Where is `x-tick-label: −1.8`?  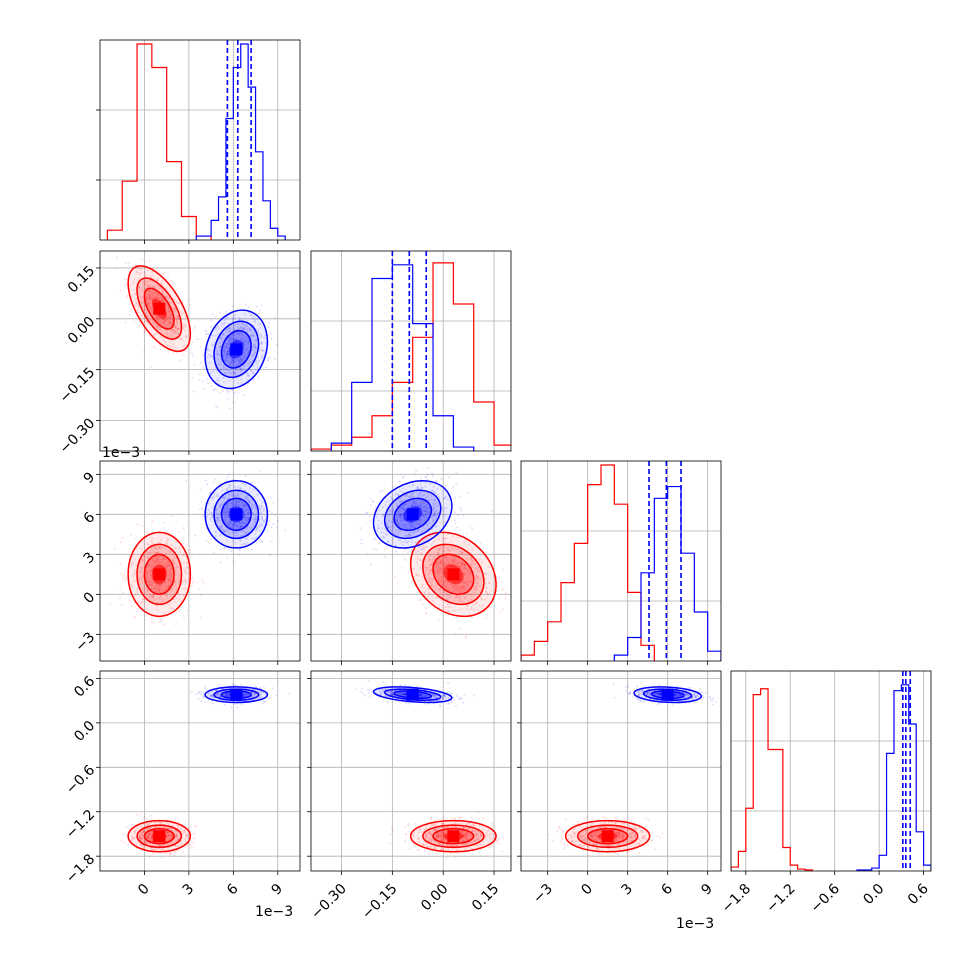 x-tick-label: −1.8 is located at coordinates (736, 898).